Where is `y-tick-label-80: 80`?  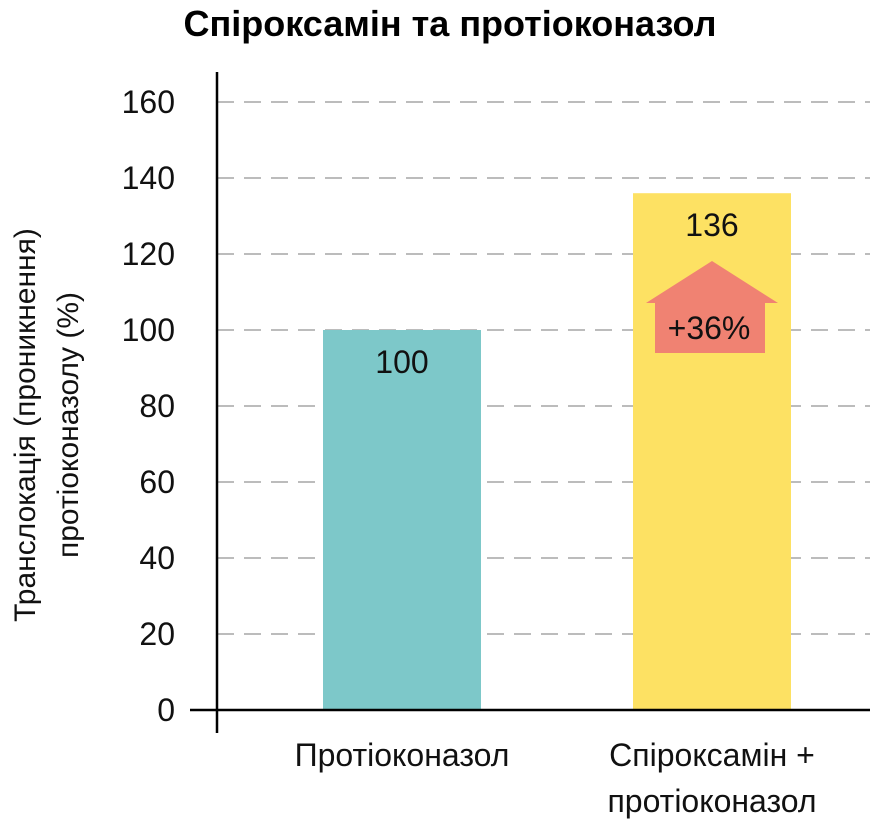 y-tick-label-80: 80 is located at coordinates (157, 406).